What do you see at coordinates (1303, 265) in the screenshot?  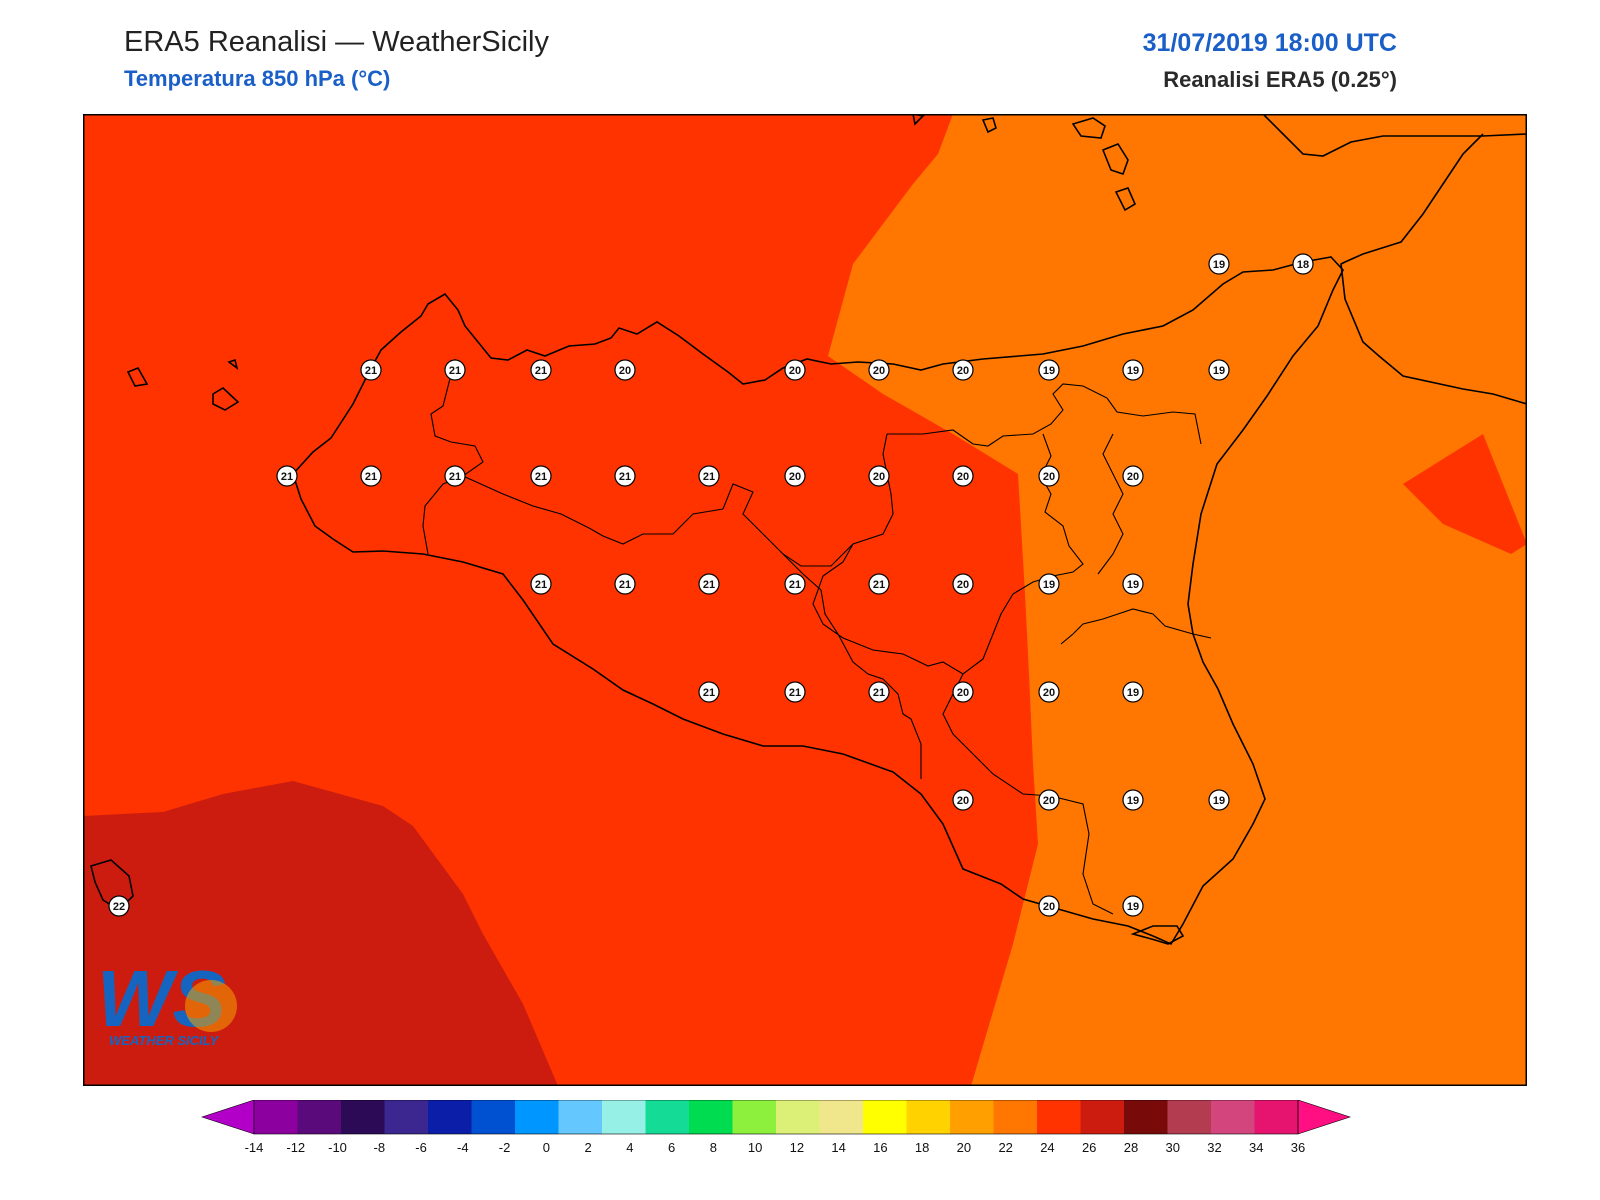 I see `svg-text: 18` at bounding box center [1303, 265].